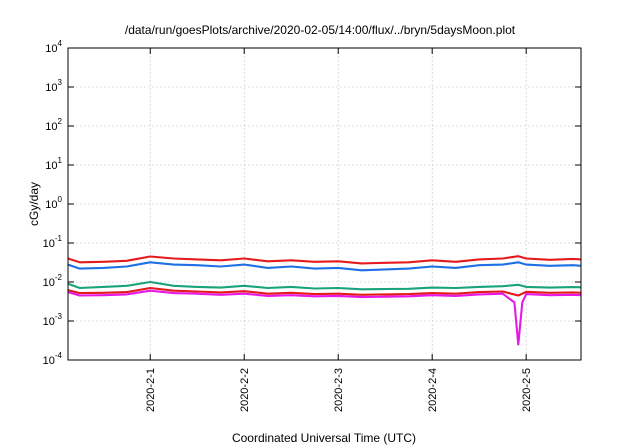  I want to click on x-tick-label: 2020-2-3, so click(339, 390).